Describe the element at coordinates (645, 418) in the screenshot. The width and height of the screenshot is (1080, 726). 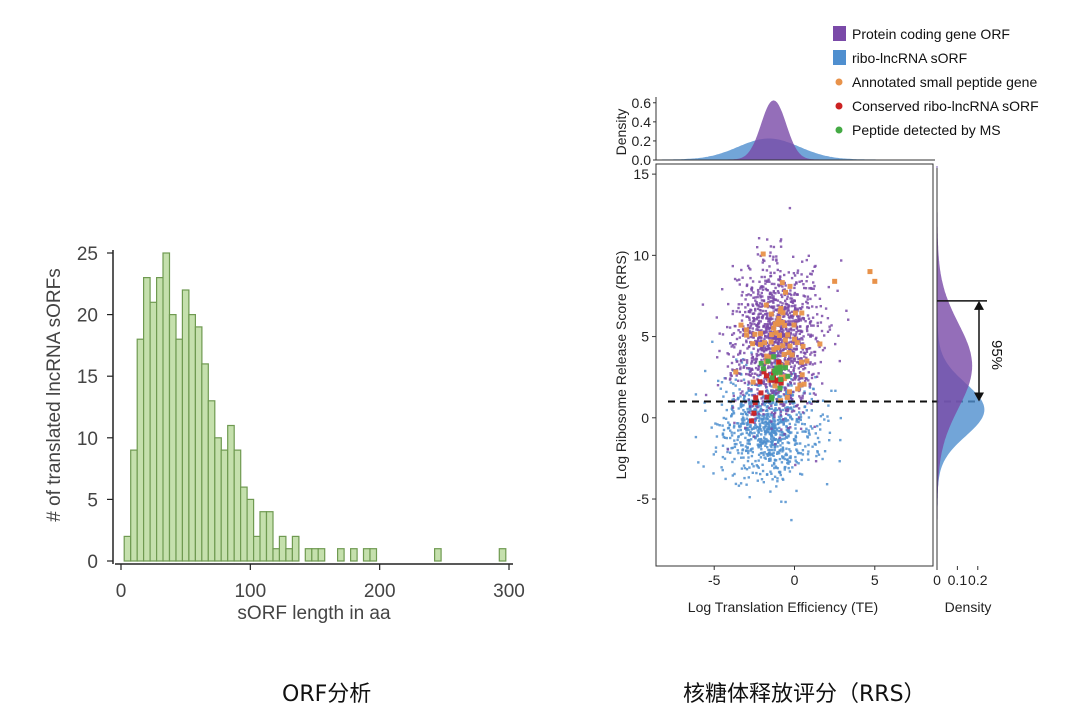
I see `scatter-y-tick-label: 0` at that location.